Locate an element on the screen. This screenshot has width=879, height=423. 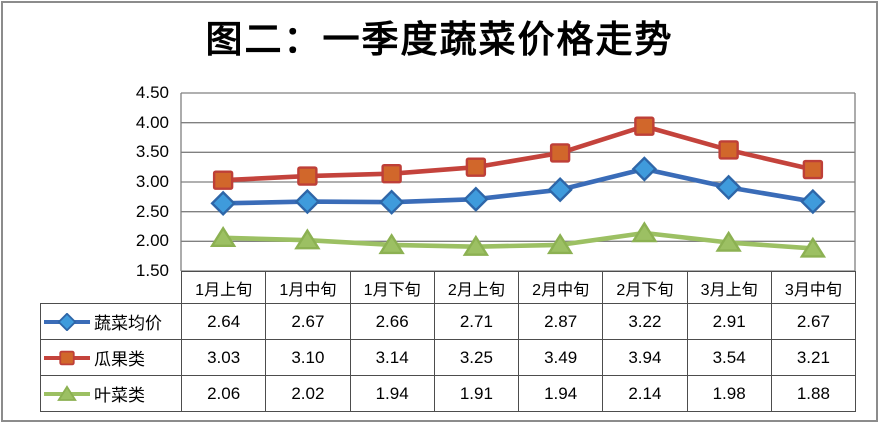
value-cell: 2.64 is located at coordinates (223, 321).